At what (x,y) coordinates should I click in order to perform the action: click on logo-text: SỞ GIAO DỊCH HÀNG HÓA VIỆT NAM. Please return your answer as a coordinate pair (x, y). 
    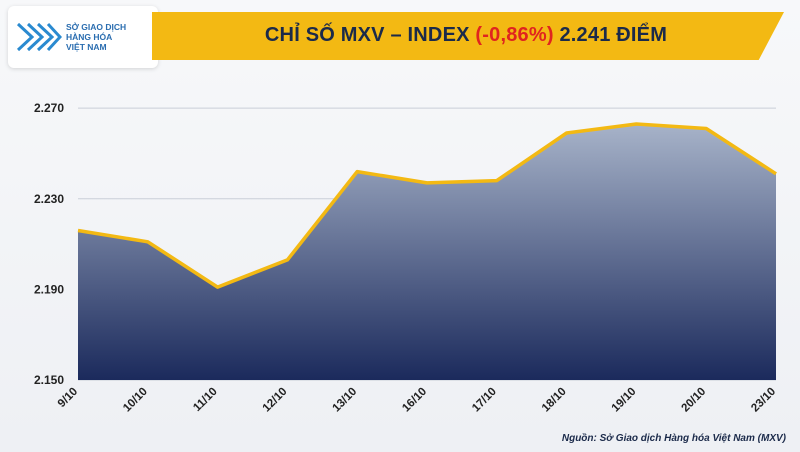
    Looking at the image, I should click on (111, 37).